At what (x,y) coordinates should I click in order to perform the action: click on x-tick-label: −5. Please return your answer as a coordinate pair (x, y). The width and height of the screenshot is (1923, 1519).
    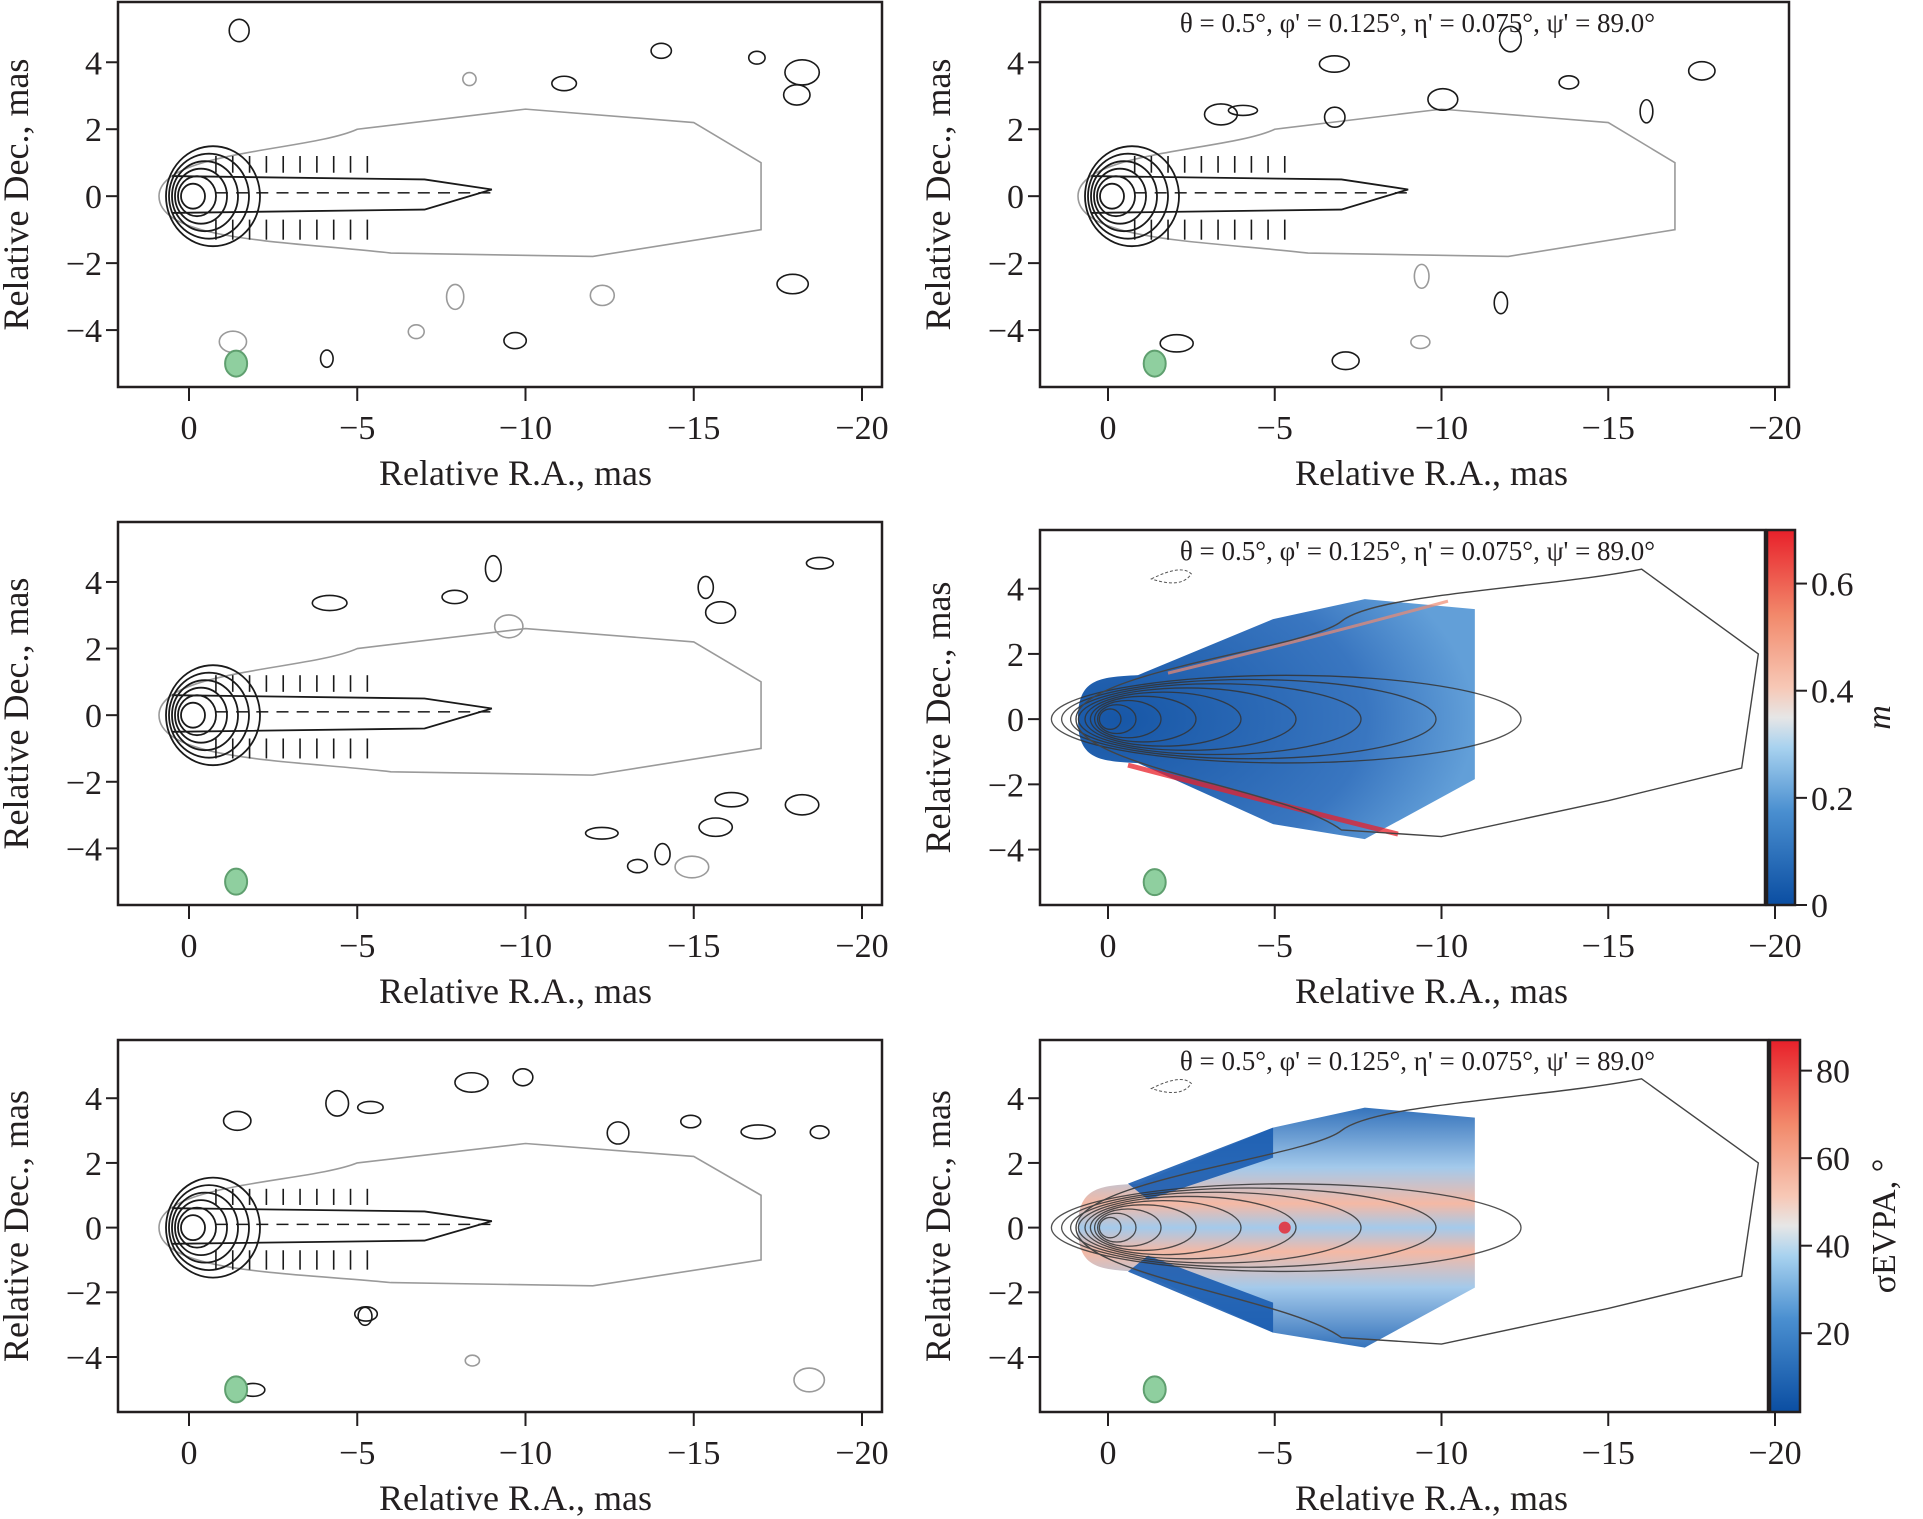
    Looking at the image, I should click on (1275, 1453).